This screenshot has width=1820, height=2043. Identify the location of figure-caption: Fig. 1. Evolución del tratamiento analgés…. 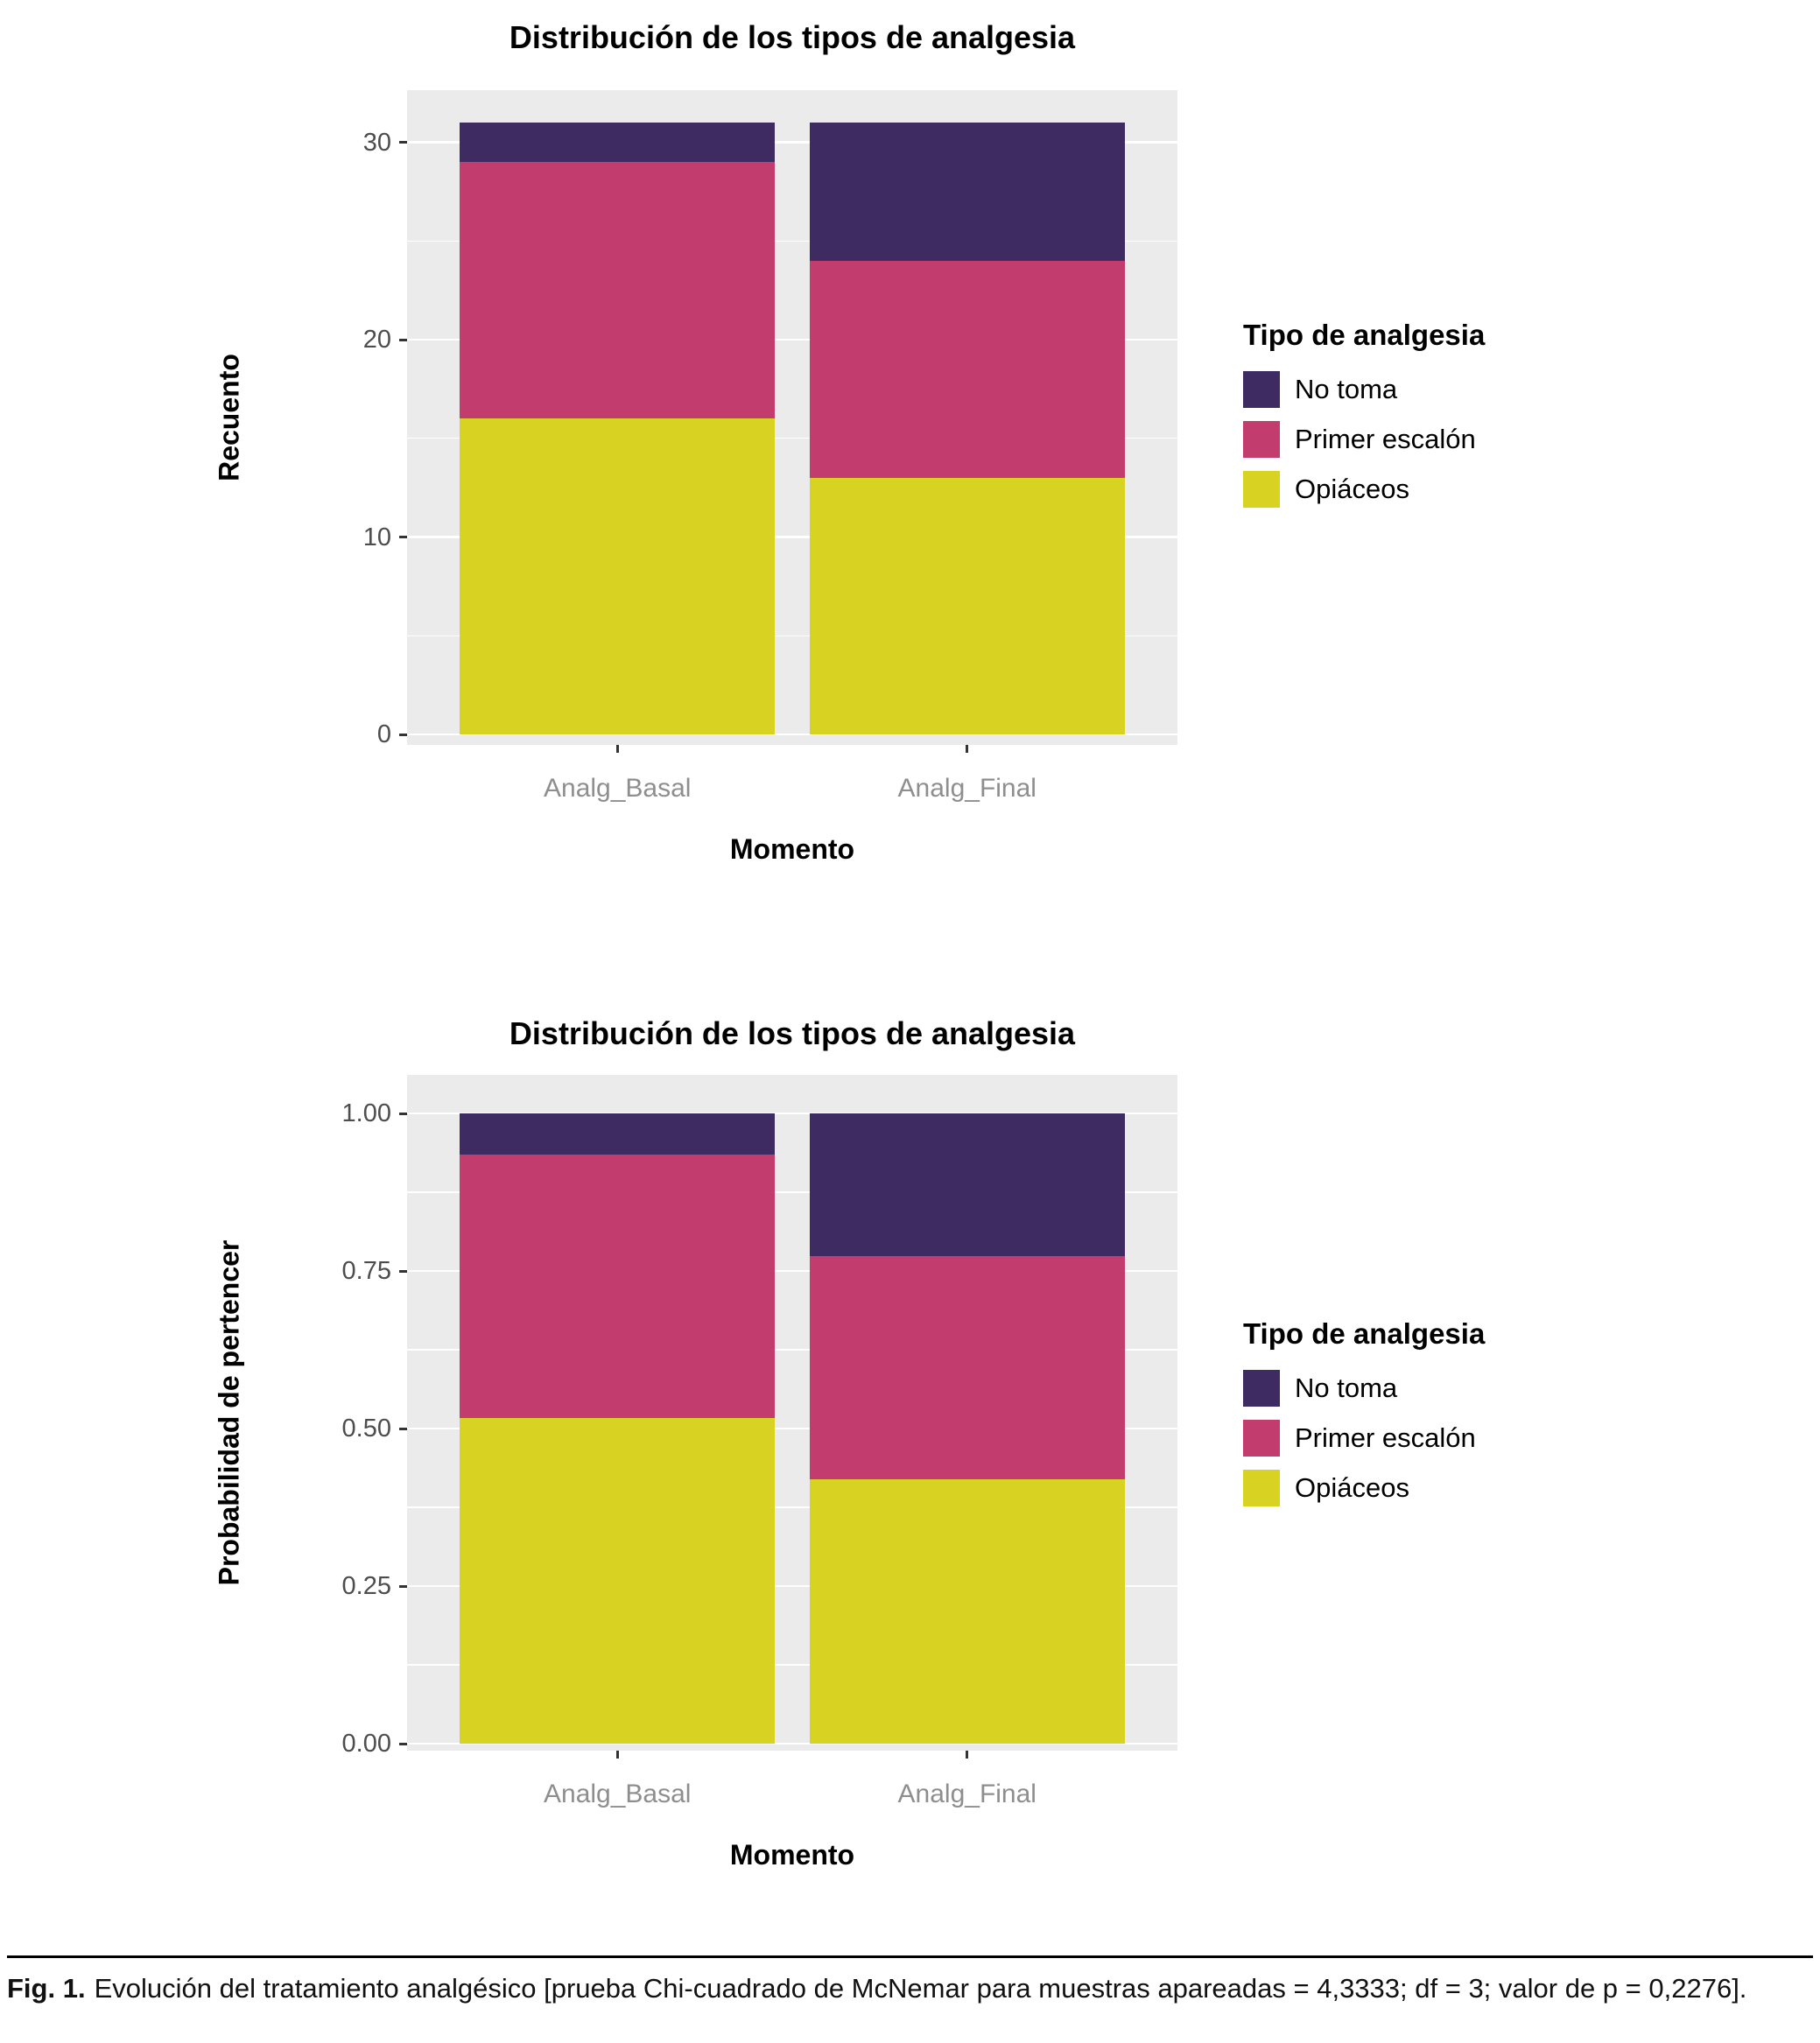
(910, 1981).